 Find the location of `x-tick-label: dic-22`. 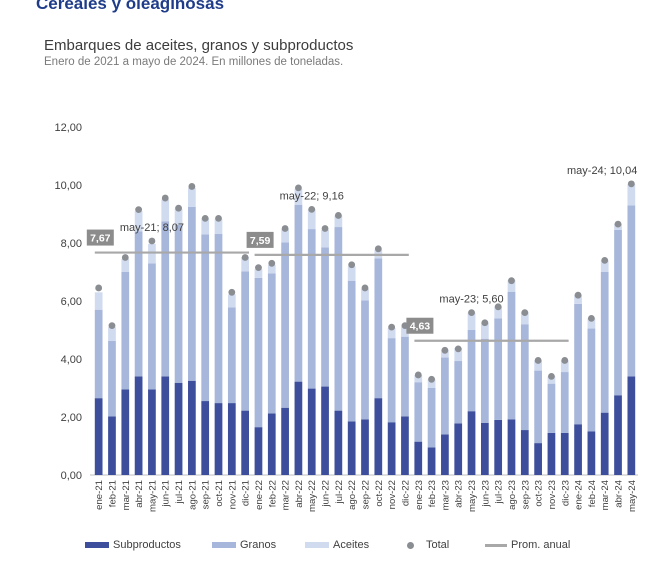

x-tick-label: dic-22 is located at coordinates (405, 493).